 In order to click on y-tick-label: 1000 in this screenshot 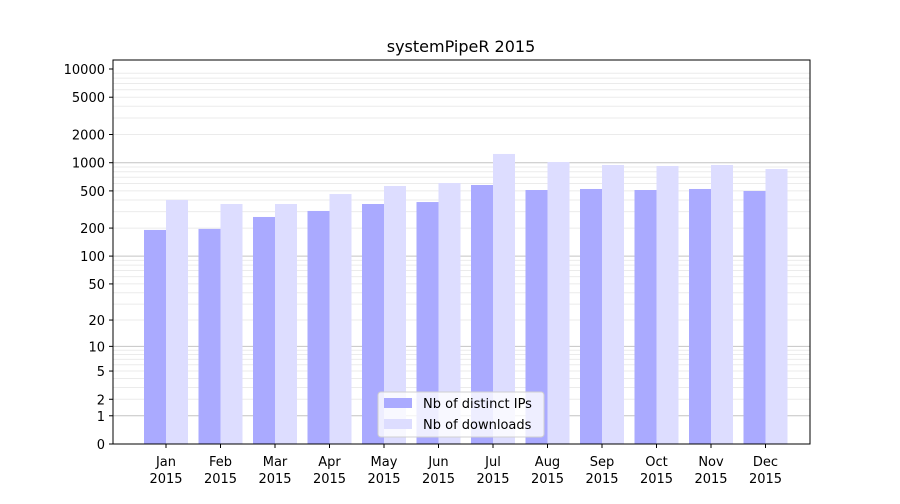, I will do `click(88, 164)`.